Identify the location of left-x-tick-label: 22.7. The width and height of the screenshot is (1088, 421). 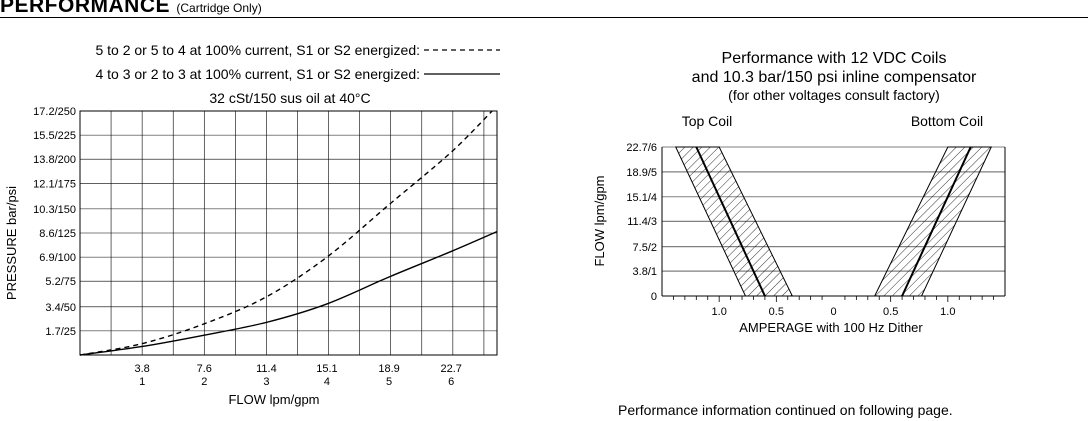
(451, 369).